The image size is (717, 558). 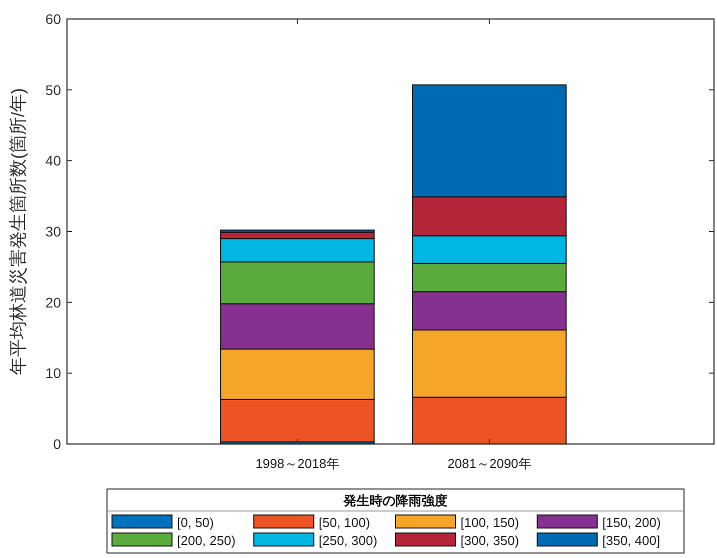 I want to click on legend-label: [200, 250), so click(x=206, y=540).